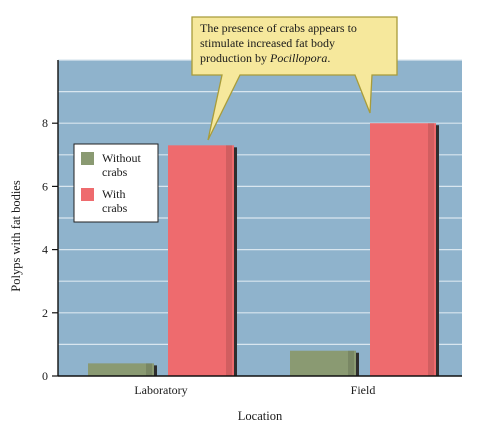  What do you see at coordinates (267, 43) in the screenshot?
I see `callout-text: stimulate increased fat body` at bounding box center [267, 43].